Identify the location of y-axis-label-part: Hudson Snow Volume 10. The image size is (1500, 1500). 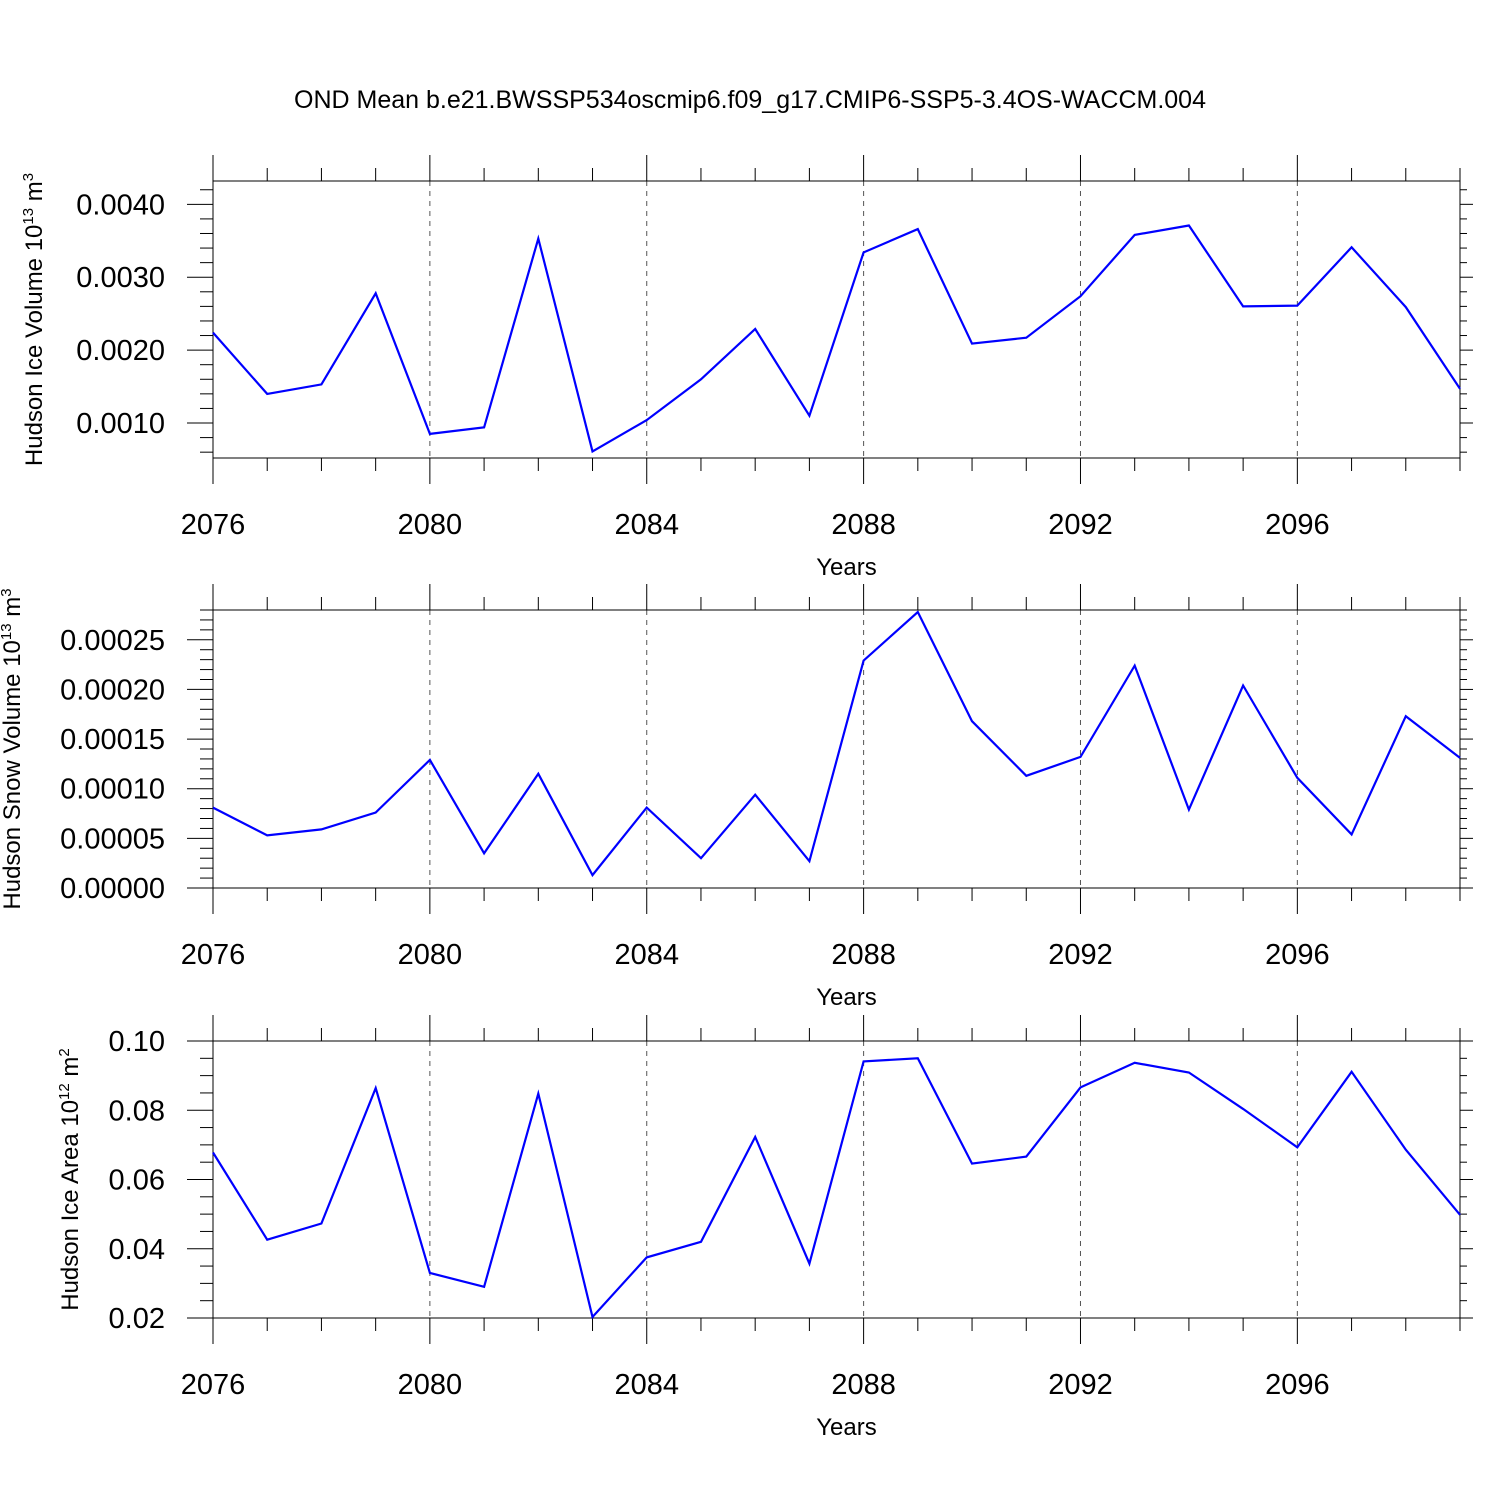
(13, 775).